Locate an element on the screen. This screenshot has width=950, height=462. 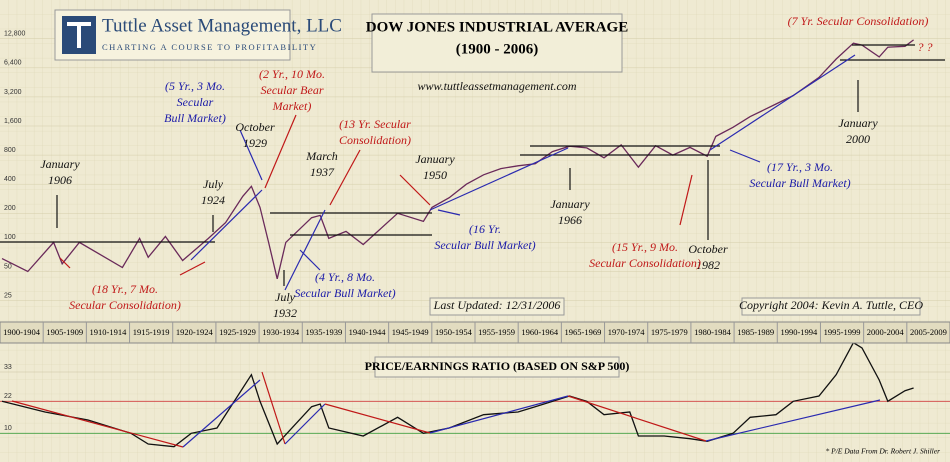
footnote: * P/E Data From Dr. Robert J. Shiller is located at coordinates (882, 451).